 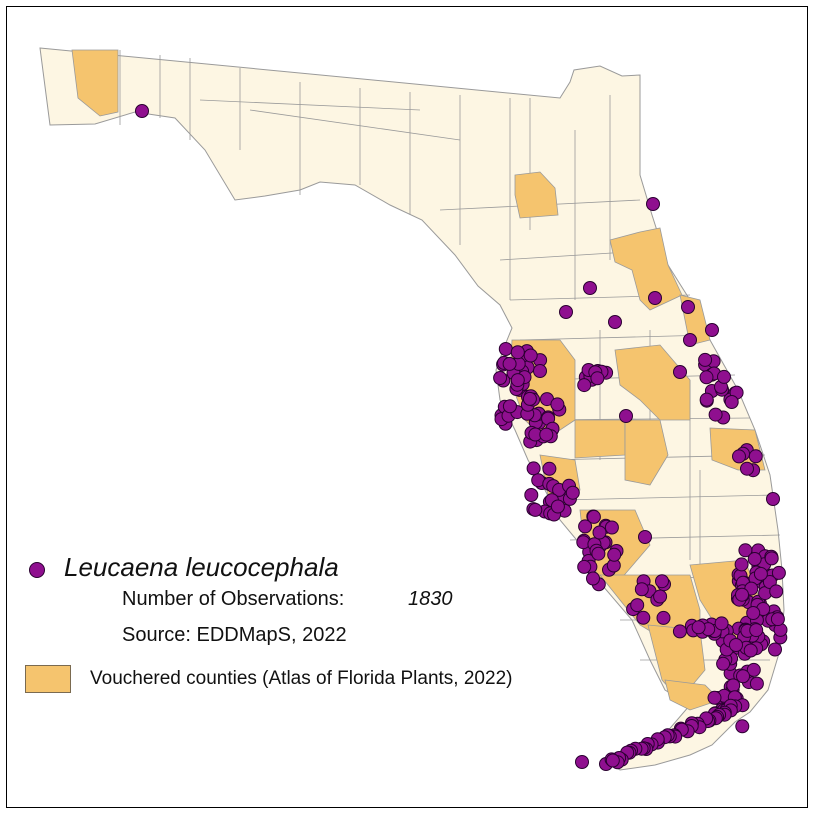 I want to click on legend-species-name: Leucaena leucocephala, so click(x=201, y=567).